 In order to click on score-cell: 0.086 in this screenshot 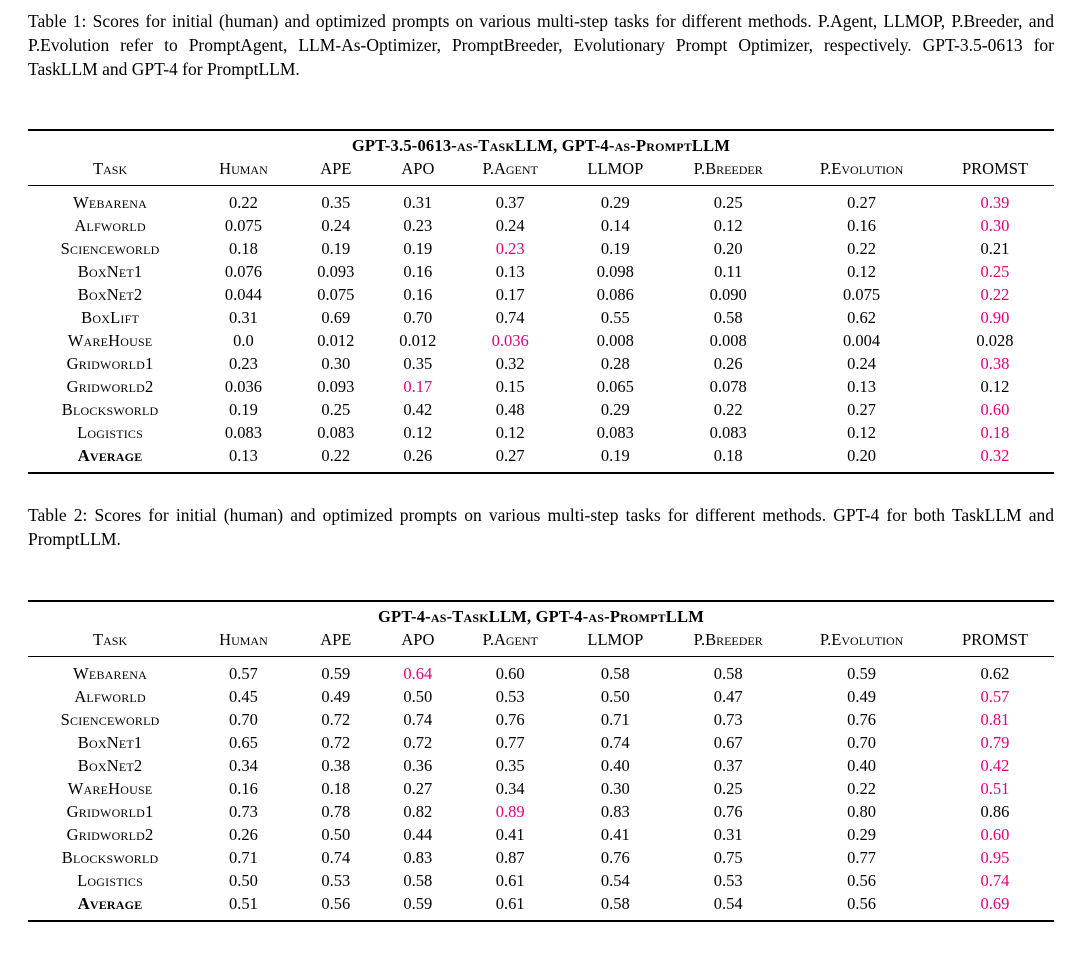, I will do `click(615, 295)`.